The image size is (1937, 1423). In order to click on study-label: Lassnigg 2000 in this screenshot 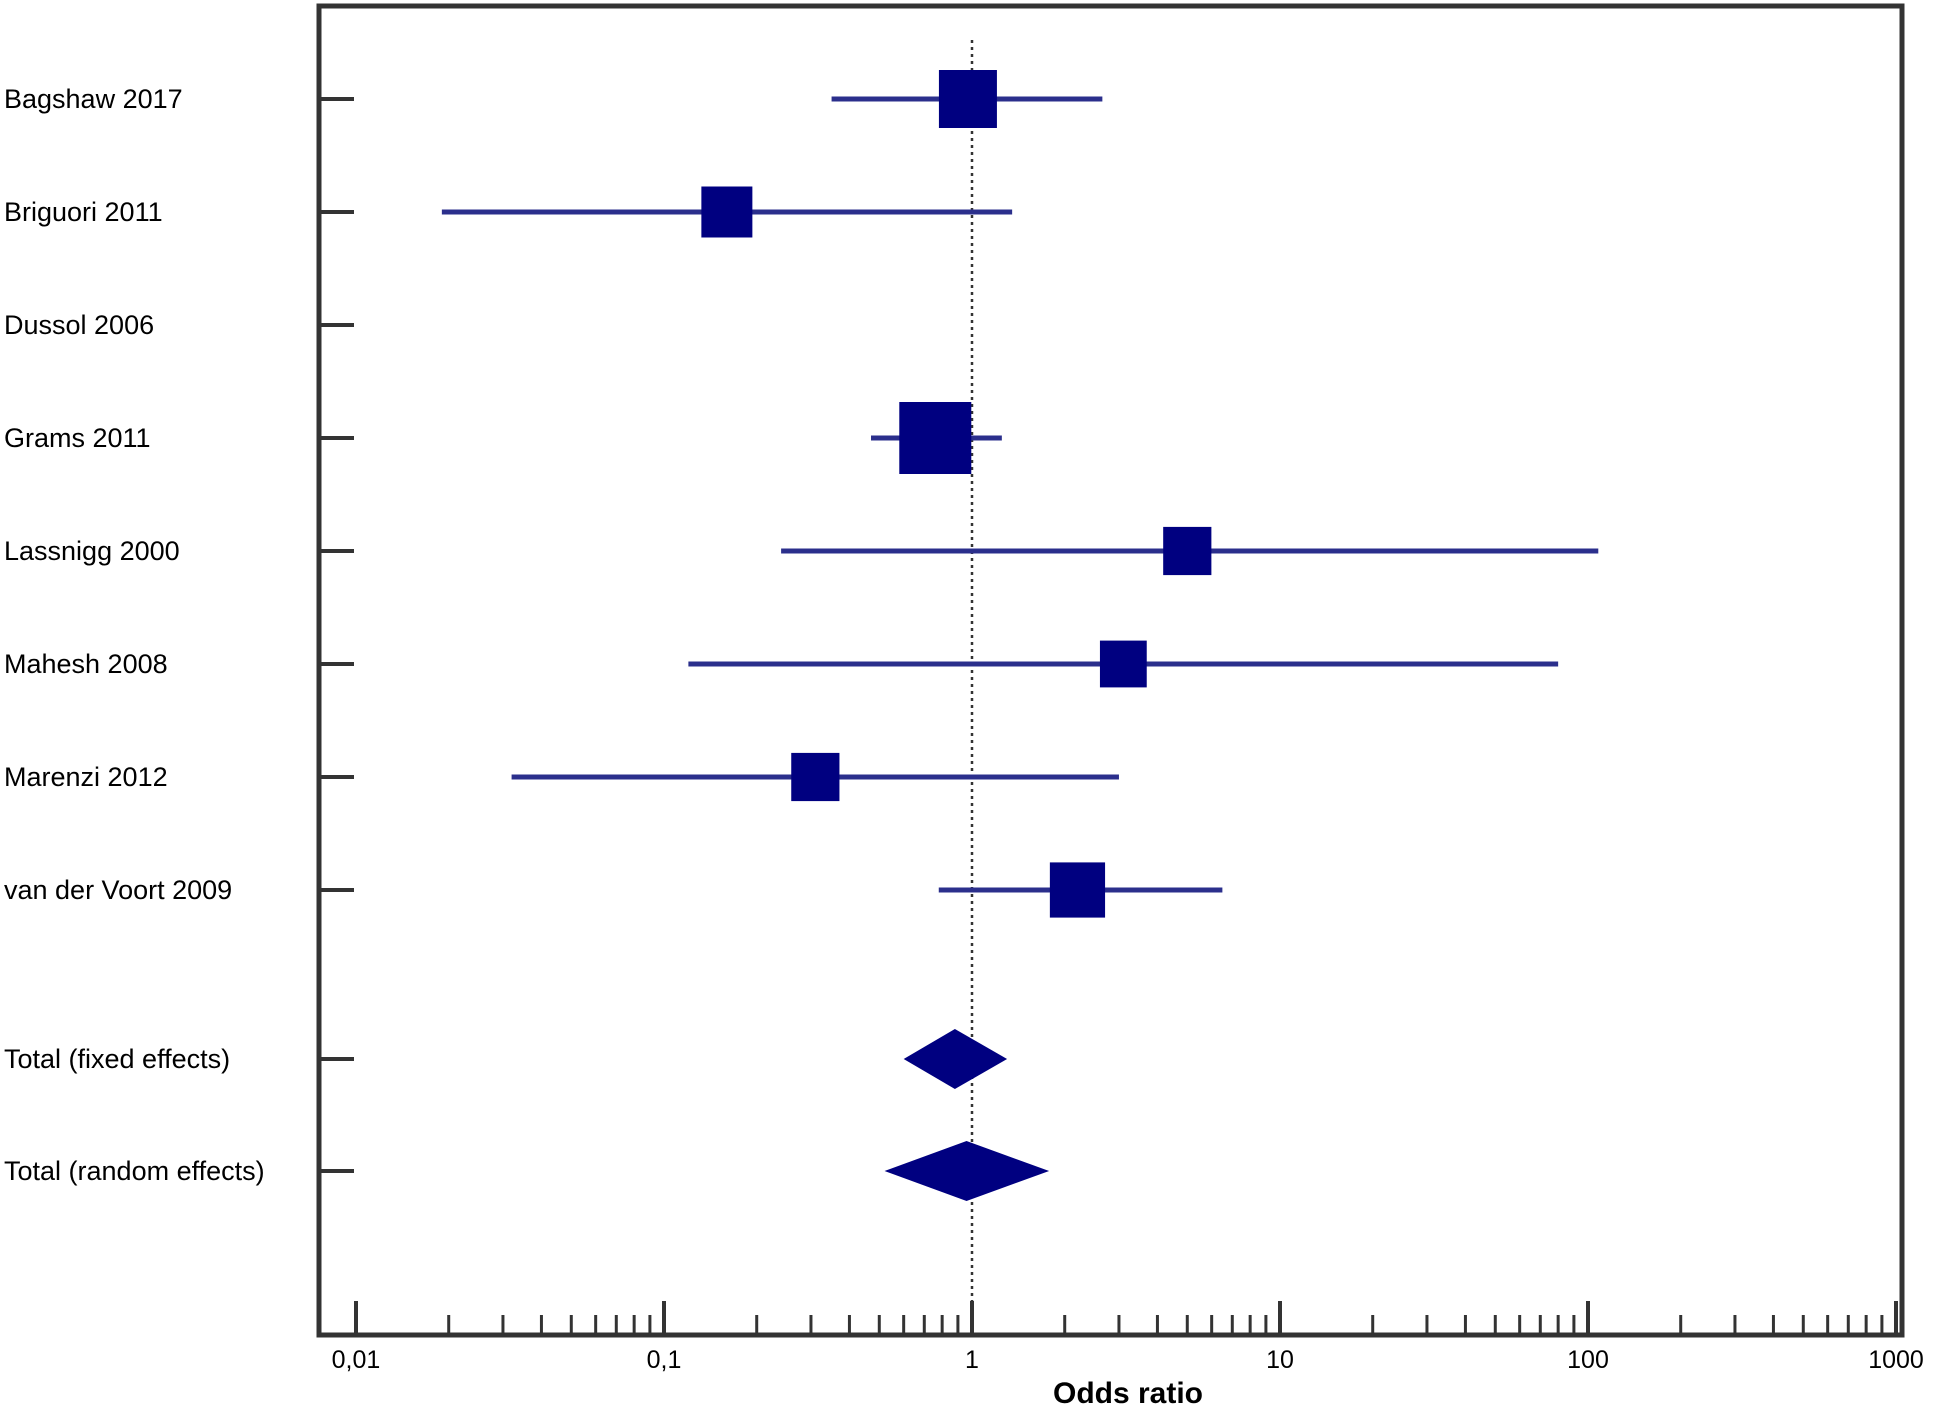, I will do `click(92, 551)`.